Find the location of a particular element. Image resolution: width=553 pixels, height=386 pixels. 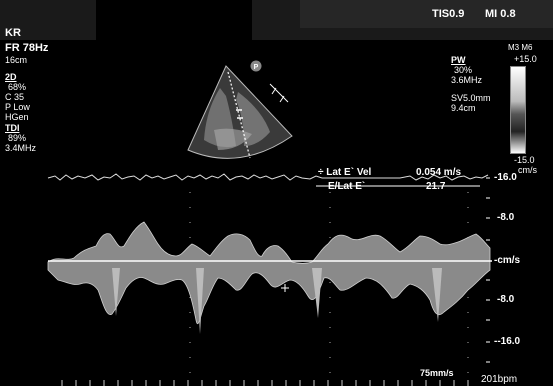

probe-orientation-icon is located at coordinates (279, 93).